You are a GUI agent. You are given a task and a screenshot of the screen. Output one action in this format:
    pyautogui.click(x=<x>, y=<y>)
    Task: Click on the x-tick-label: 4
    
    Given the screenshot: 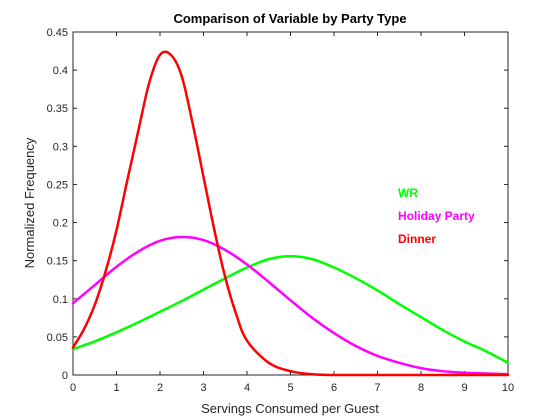 What is the action you would take?
    pyautogui.click(x=247, y=388)
    